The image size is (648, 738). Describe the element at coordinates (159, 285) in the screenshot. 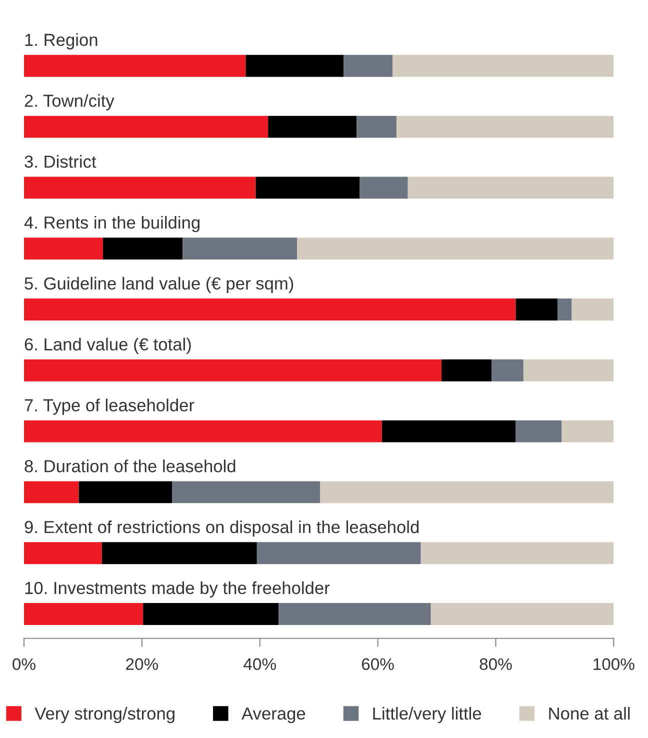

I see `y-tick-label: 5. Guideline land value (€ per sqm)` at that location.